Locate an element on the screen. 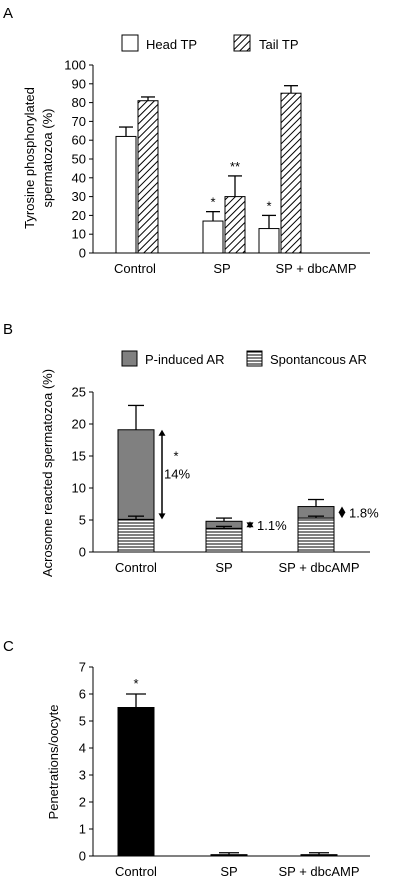 This screenshot has height=879, width=400. y-tick-label: 80 is located at coordinates (79, 102).